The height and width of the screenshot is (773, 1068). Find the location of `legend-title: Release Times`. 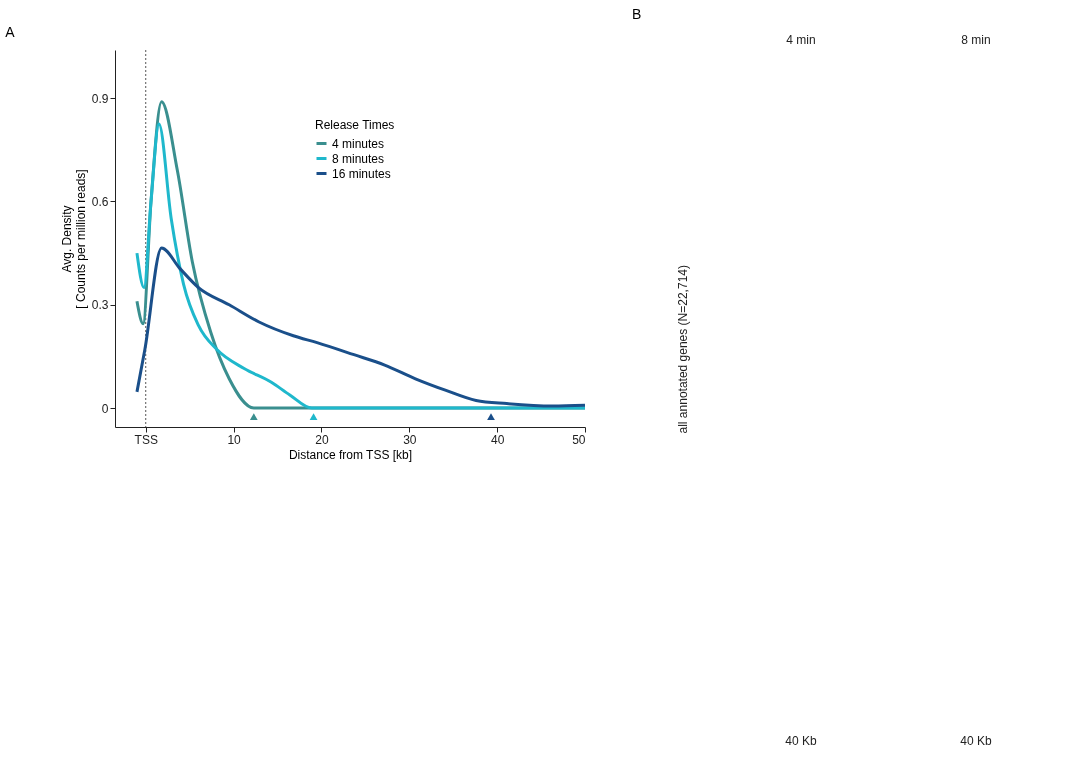

legend-title: Release Times is located at coordinates (355, 125).